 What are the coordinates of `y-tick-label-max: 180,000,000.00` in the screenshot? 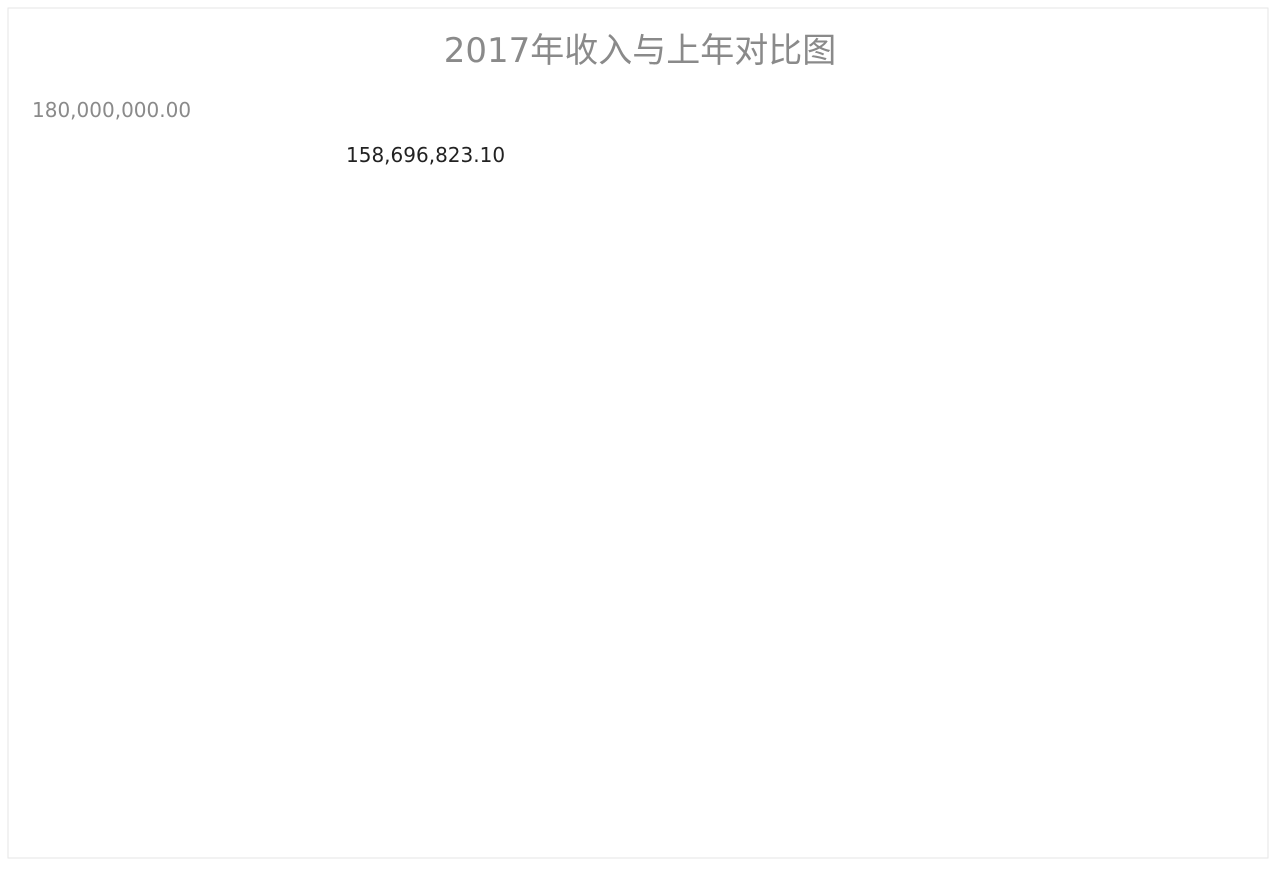 It's located at (111, 110).